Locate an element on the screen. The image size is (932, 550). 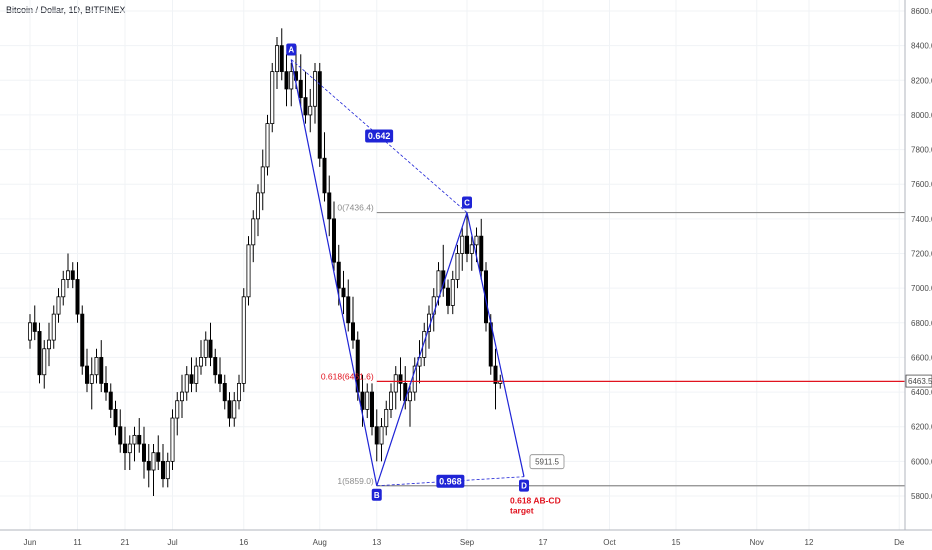
y-tick-label: 6200.0 is located at coordinates (921, 427).